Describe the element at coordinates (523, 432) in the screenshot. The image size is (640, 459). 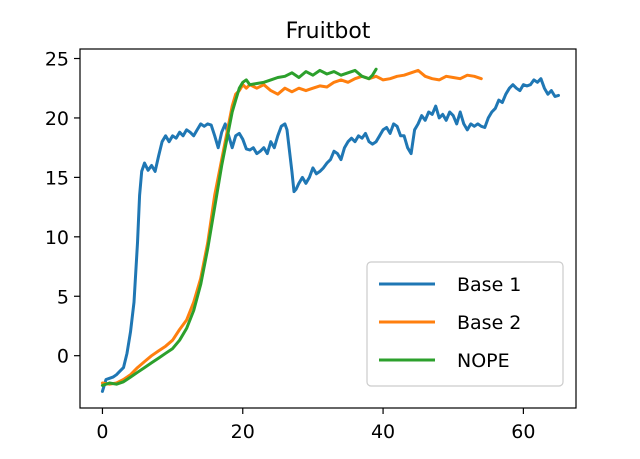
I see `x-tick-label: 60` at that location.